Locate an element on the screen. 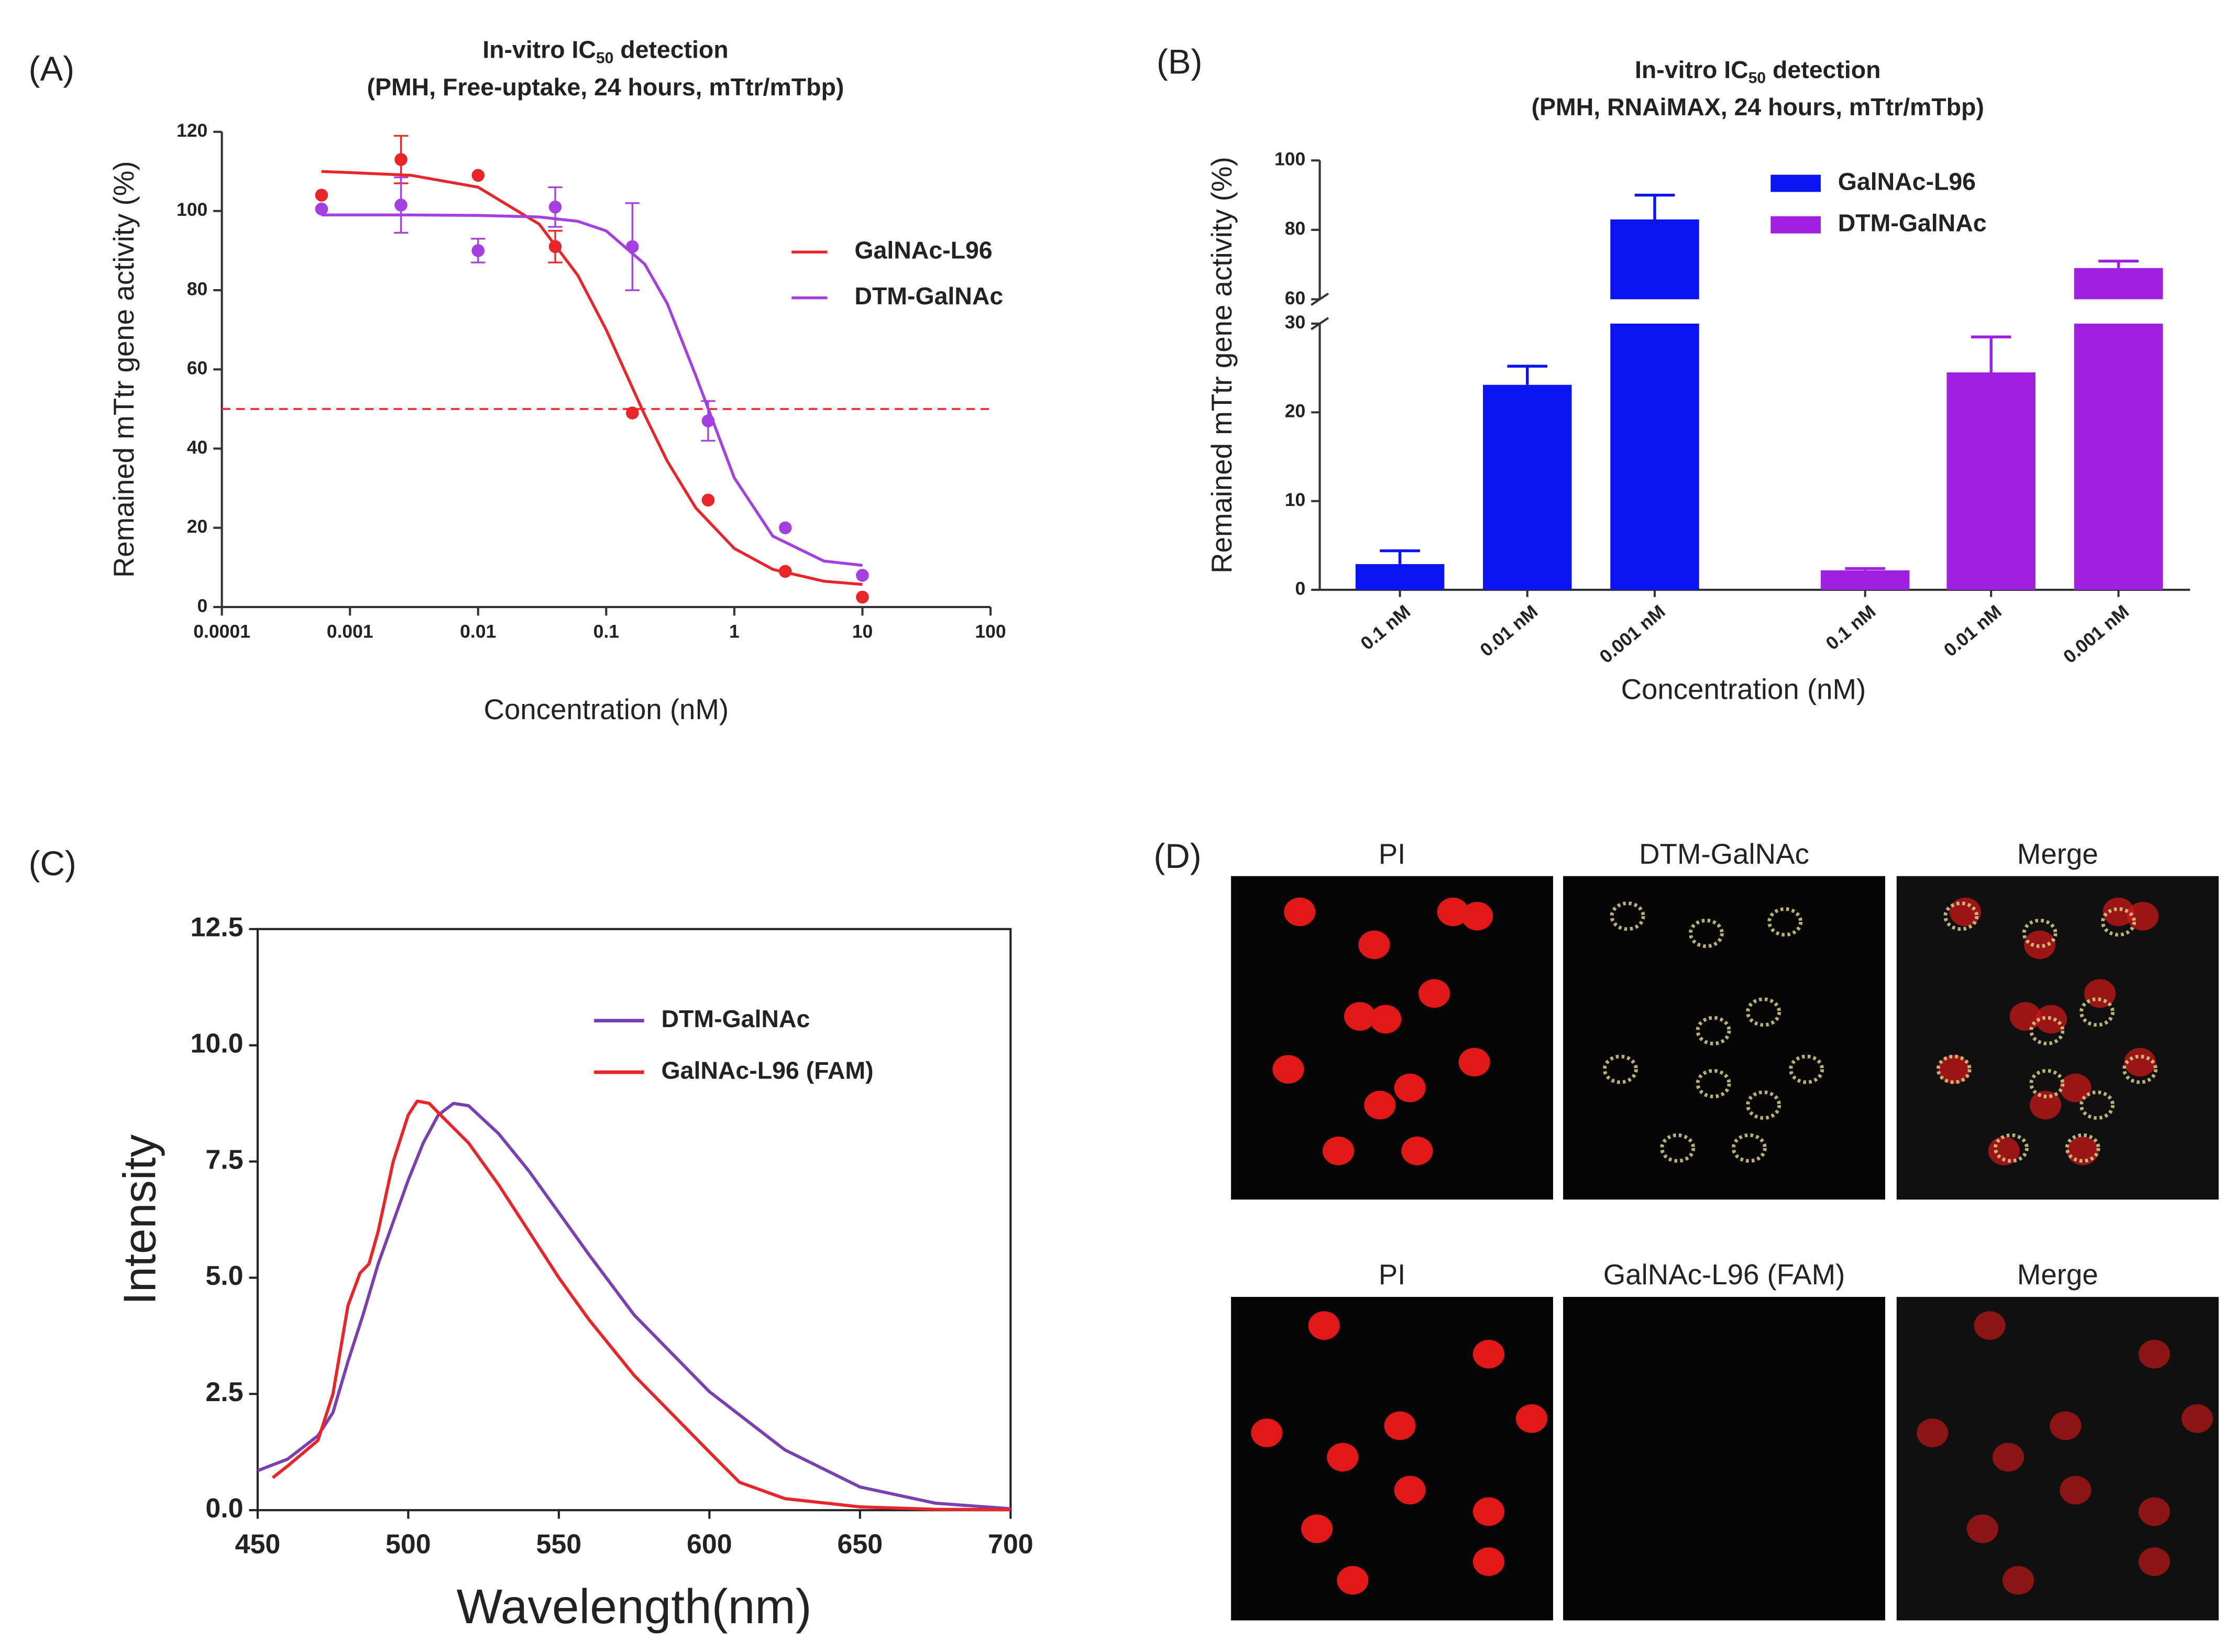 This screenshot has width=2233, height=1652. y-tick-label: 30 is located at coordinates (1296, 322).